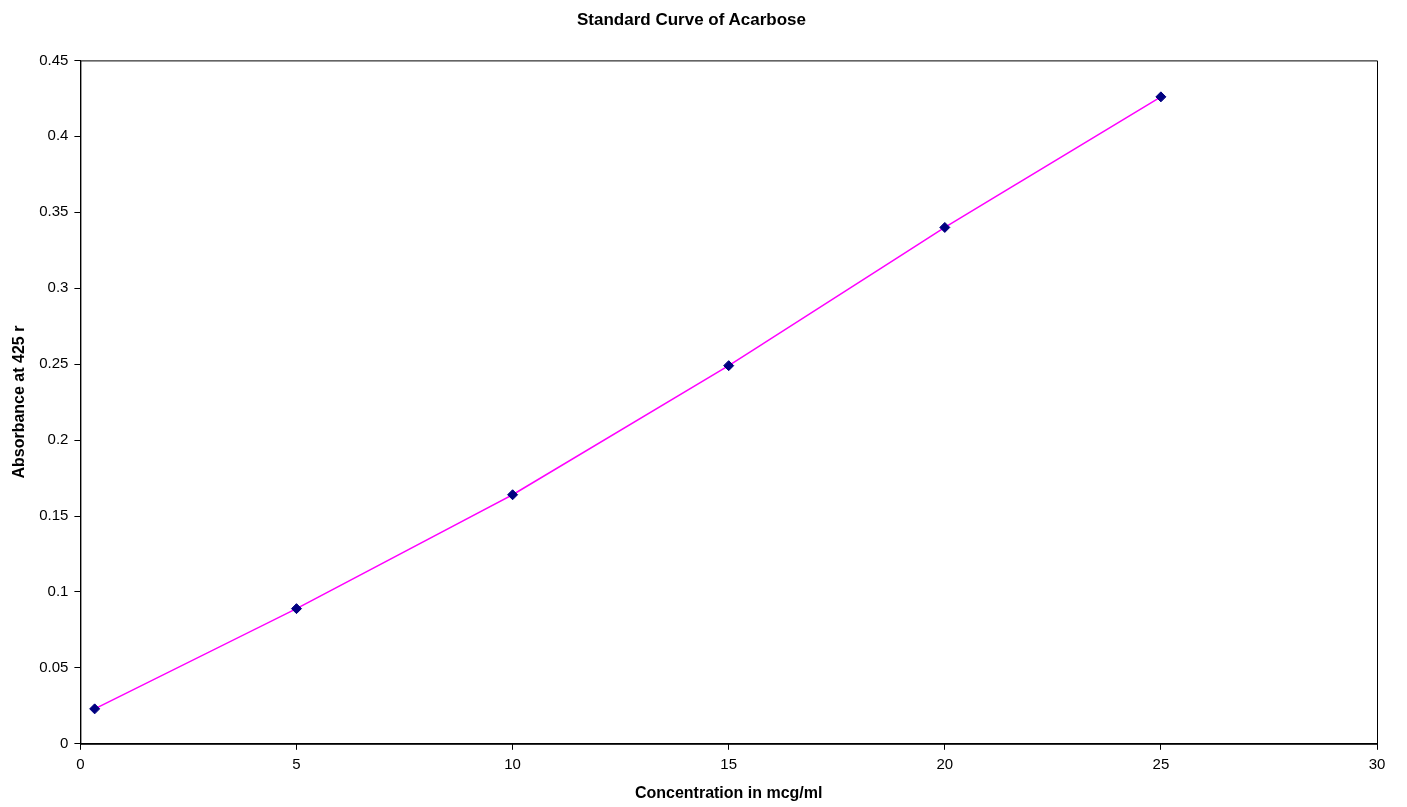  Describe the element at coordinates (58, 591) in the screenshot. I see `y-tick-label: 0.1` at that location.